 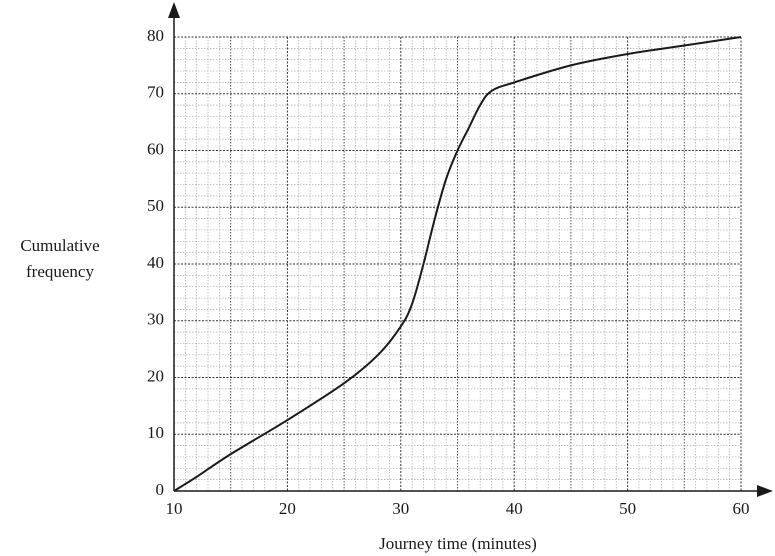 I want to click on y-tick-label: 20, so click(x=155, y=375).